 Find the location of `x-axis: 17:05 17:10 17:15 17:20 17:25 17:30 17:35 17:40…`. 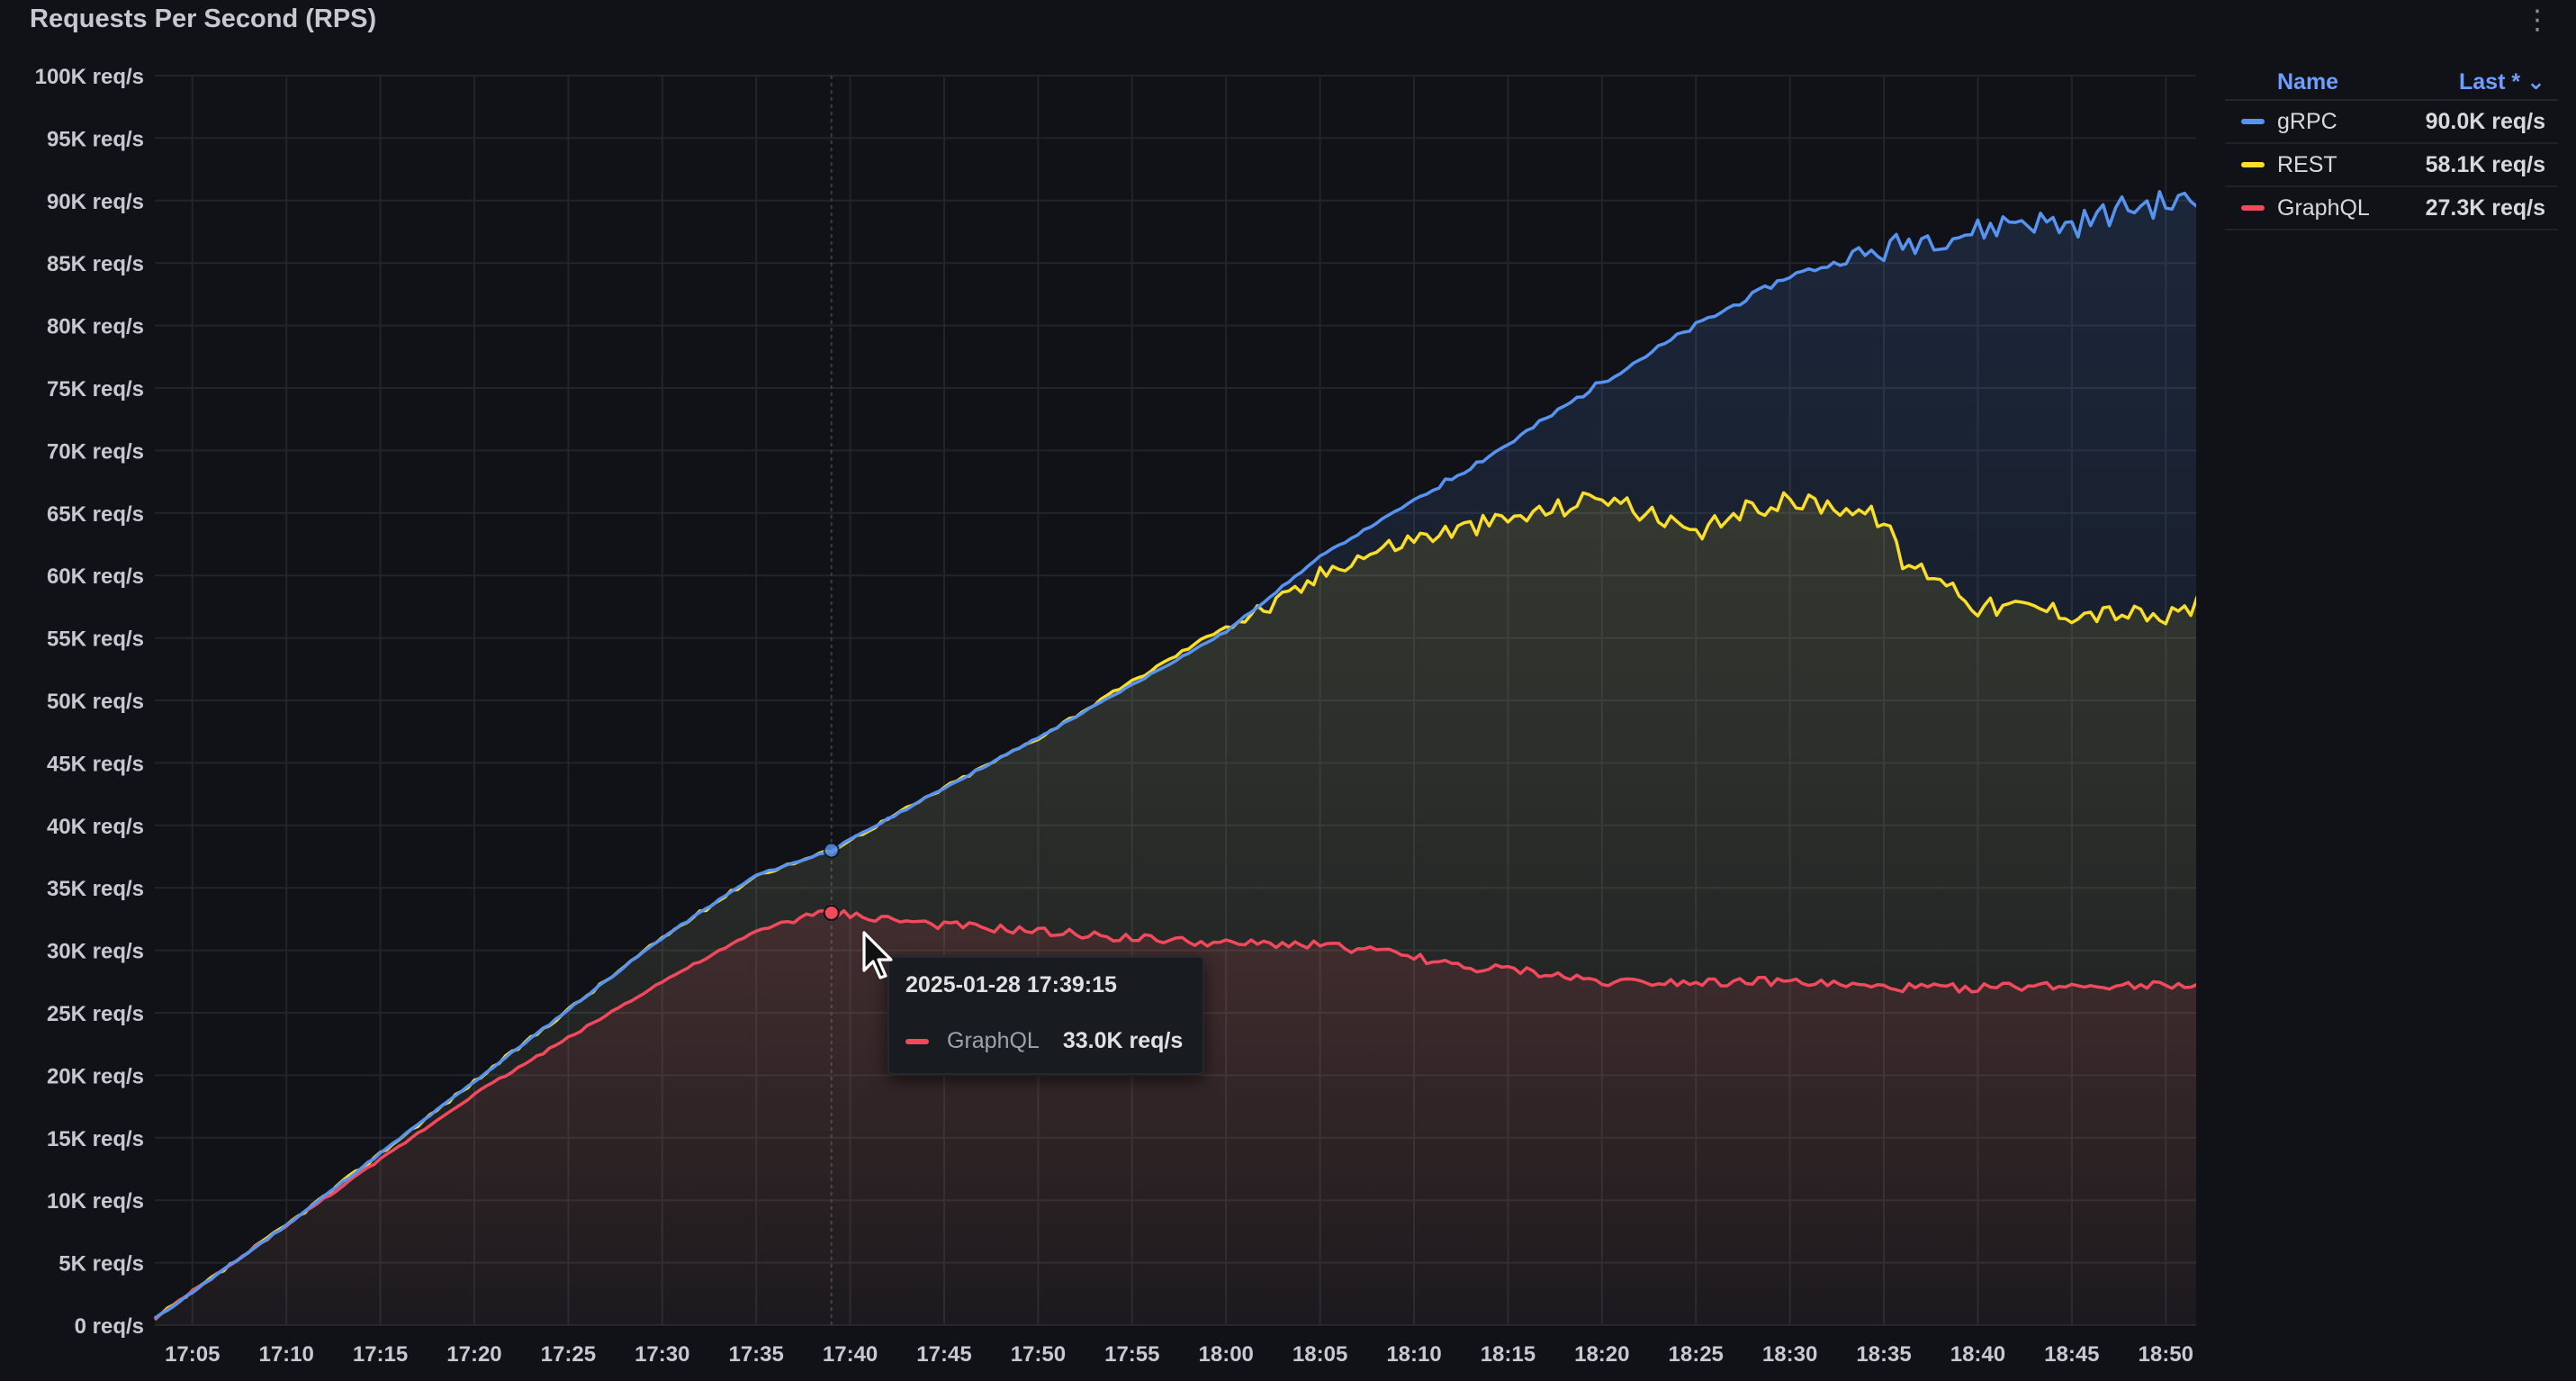

x-axis: 17:05 17:10 17:15 17:20 17:25 17:30 17:35 17:40… is located at coordinates (1179, 1354).